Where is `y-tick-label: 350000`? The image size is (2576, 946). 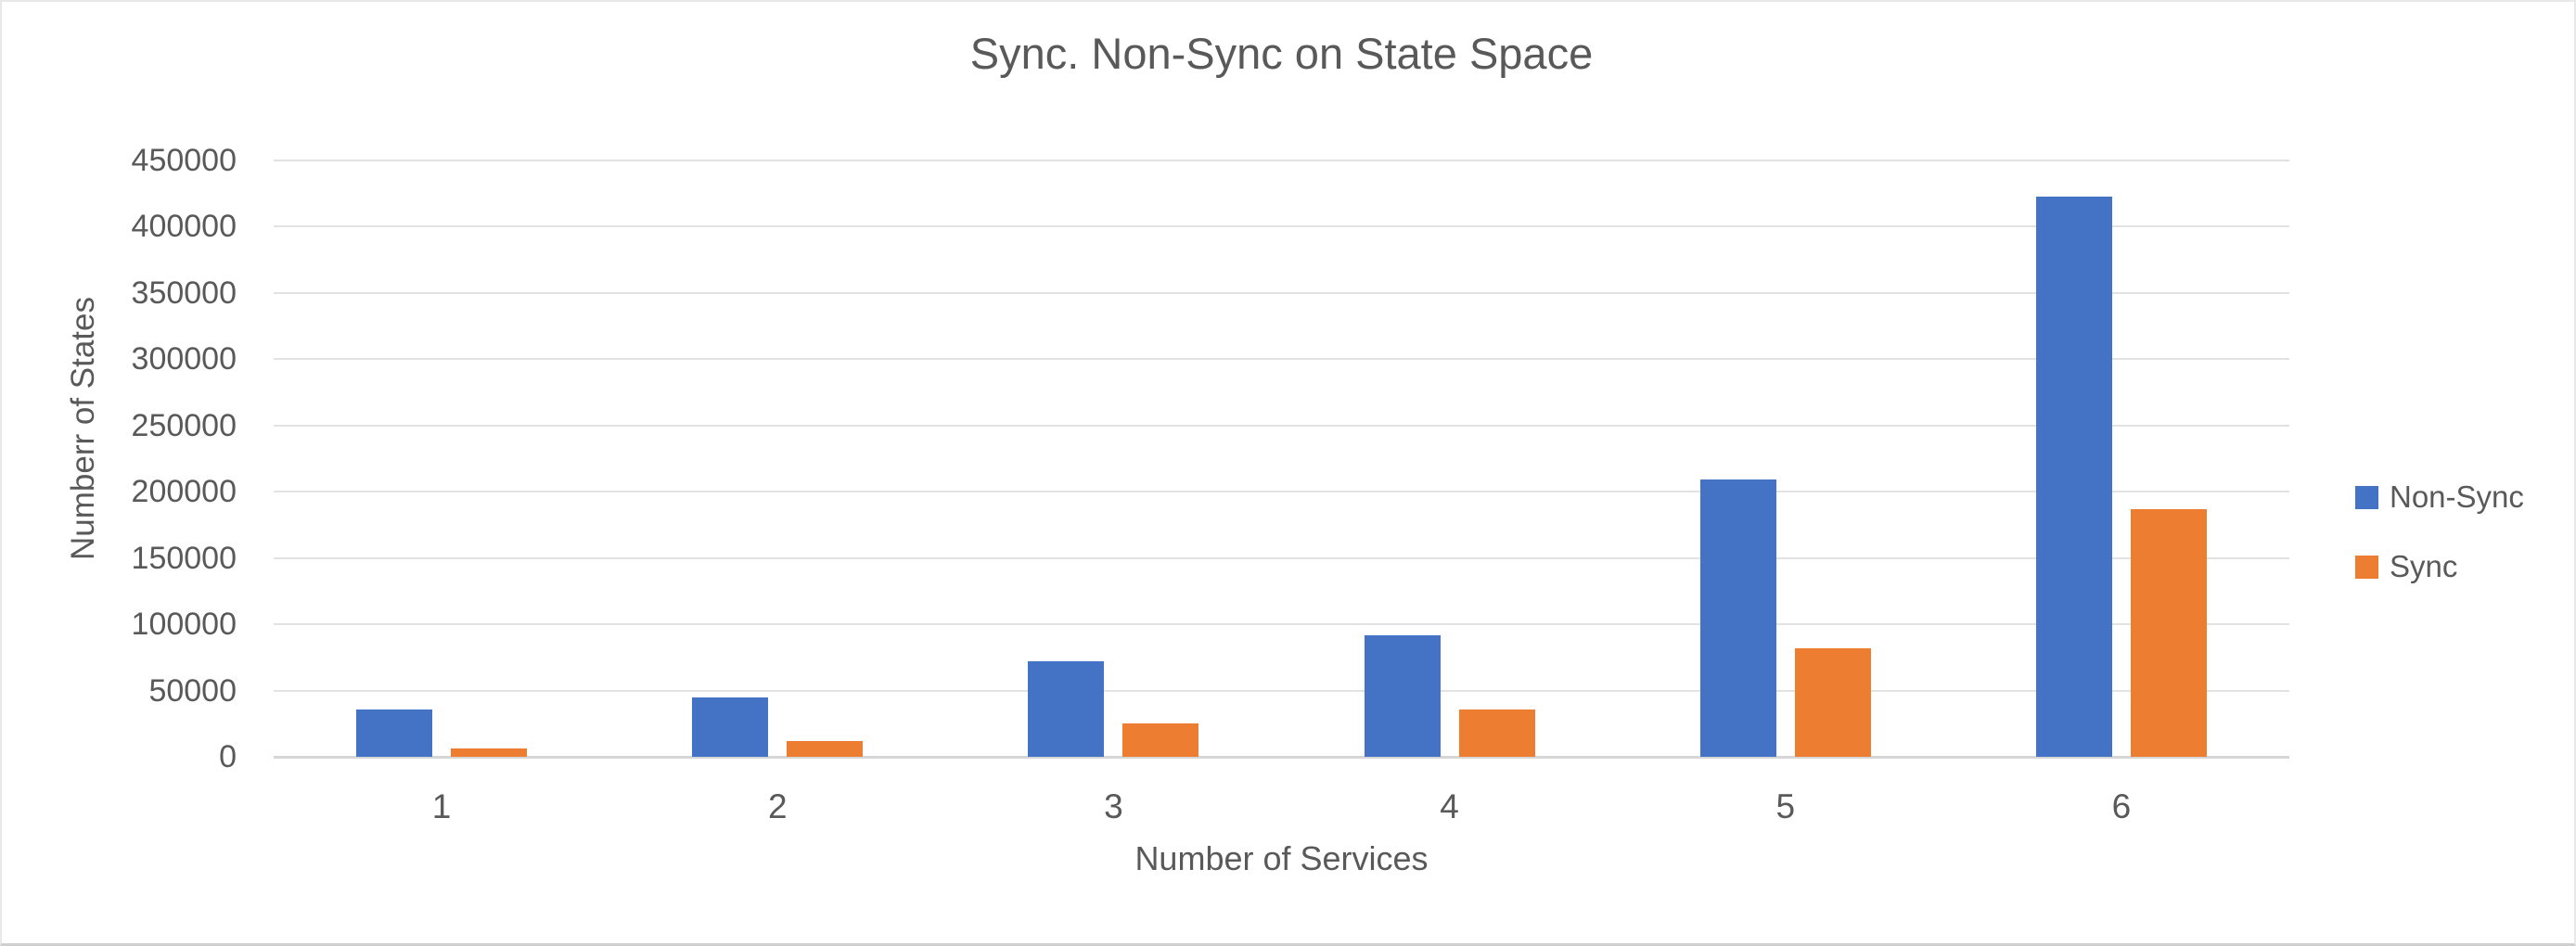
y-tick-label: 350000 is located at coordinates (184, 293).